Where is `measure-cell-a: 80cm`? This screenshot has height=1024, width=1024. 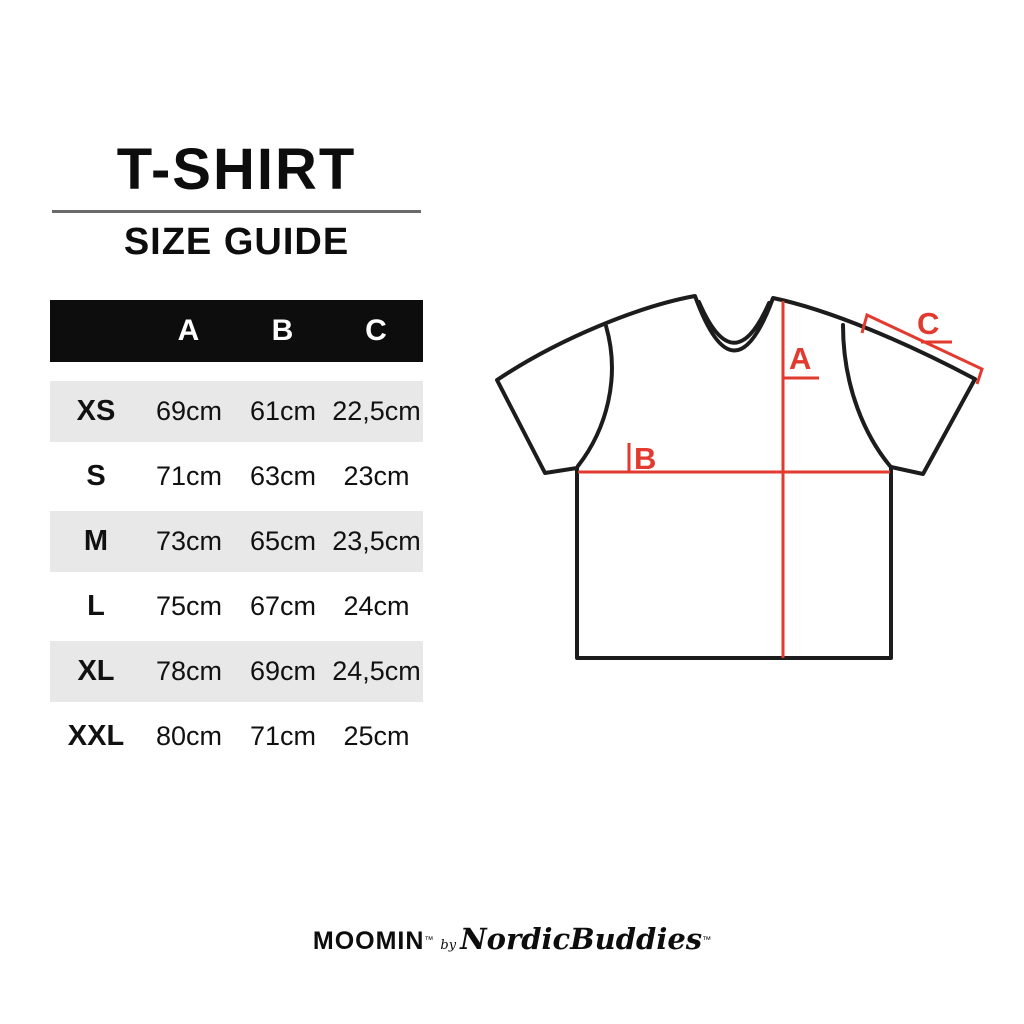 measure-cell-a: 80cm is located at coordinates (189, 736).